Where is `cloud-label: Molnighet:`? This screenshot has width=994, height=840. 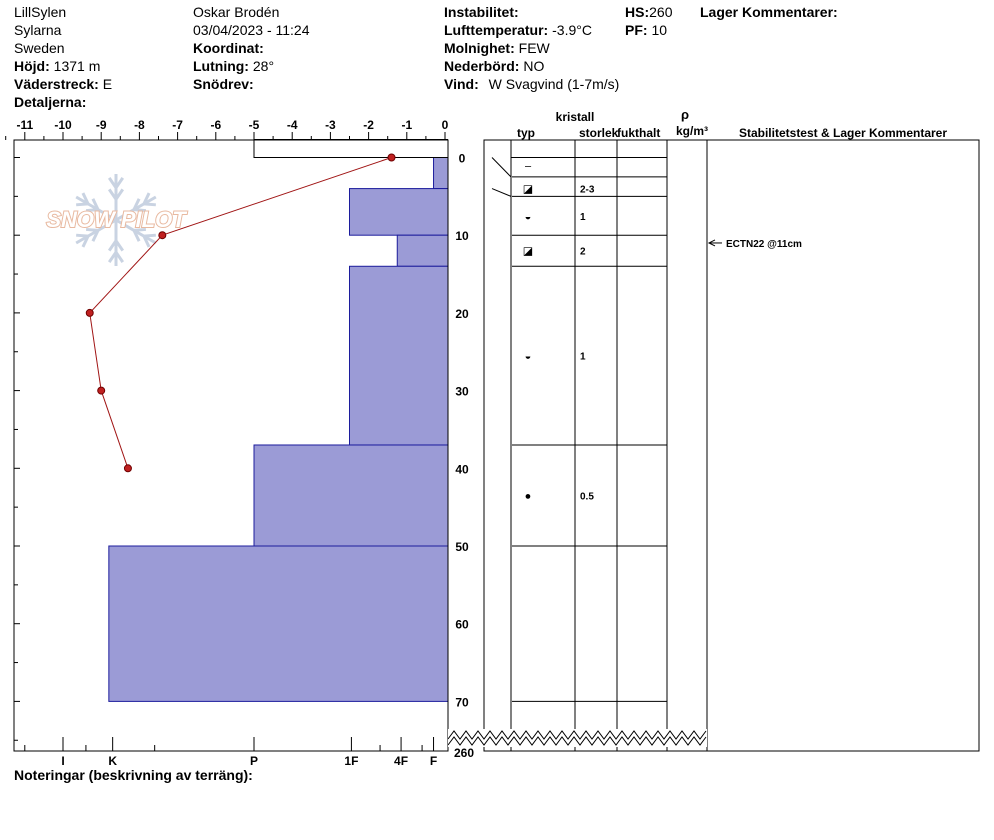 cloud-label: Molnighet: is located at coordinates (479, 48).